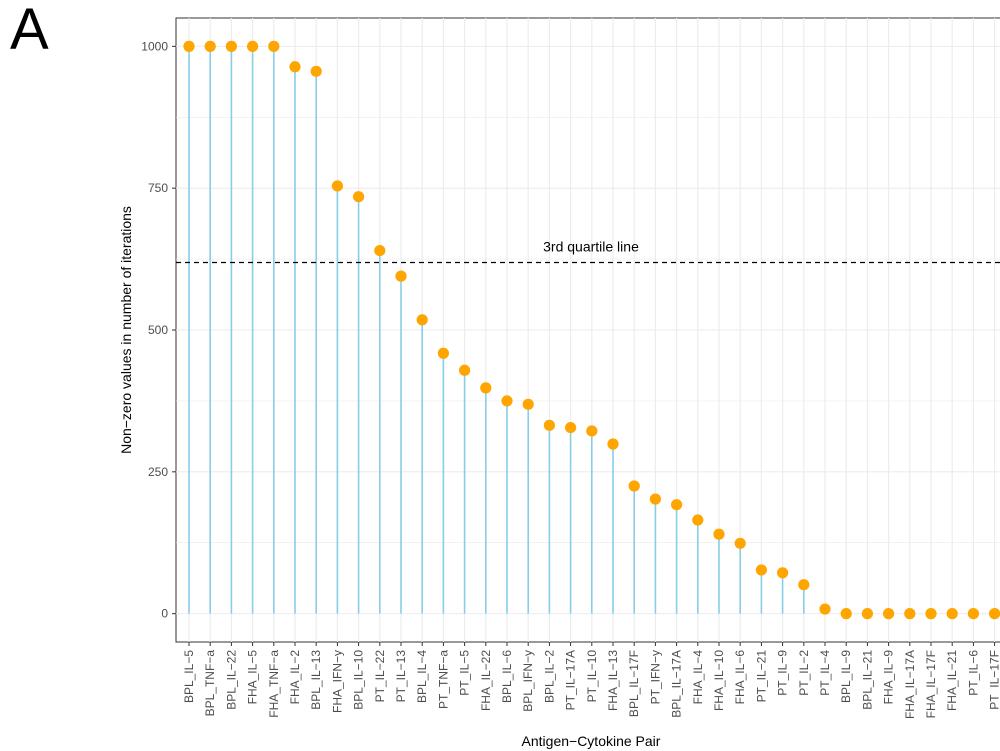 This screenshot has height=751, width=1000. Describe the element at coordinates (655, 677) in the screenshot. I see `x-tick-label: PT_IFN−y` at that location.